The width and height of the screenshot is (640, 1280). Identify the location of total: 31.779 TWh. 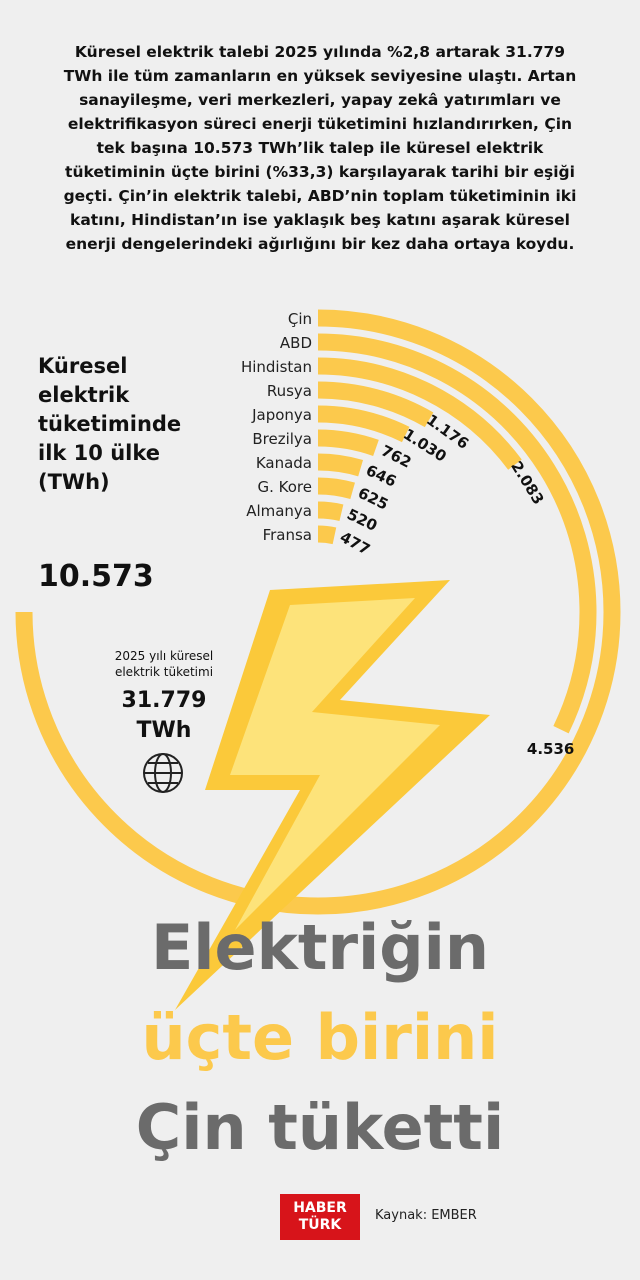
(164, 716).